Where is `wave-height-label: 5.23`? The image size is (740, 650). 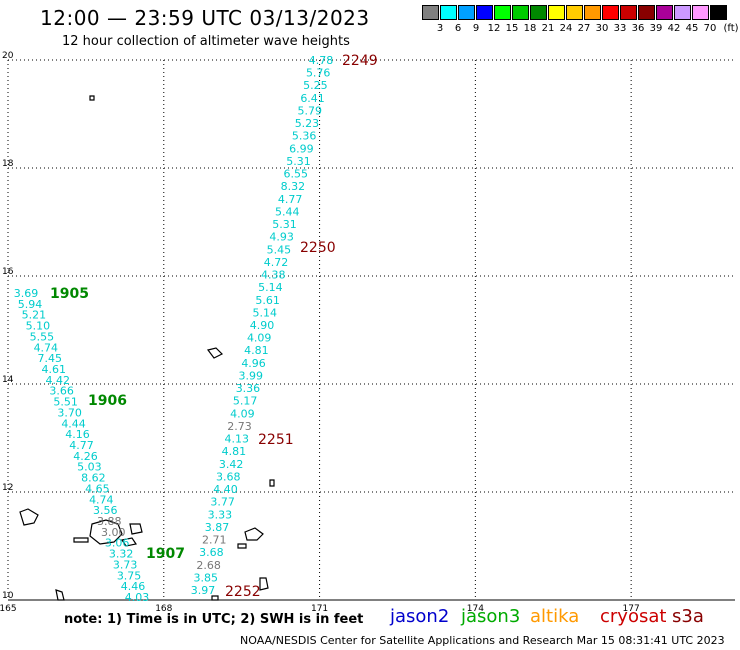
wave-height-label: 5.23 is located at coordinates (307, 123).